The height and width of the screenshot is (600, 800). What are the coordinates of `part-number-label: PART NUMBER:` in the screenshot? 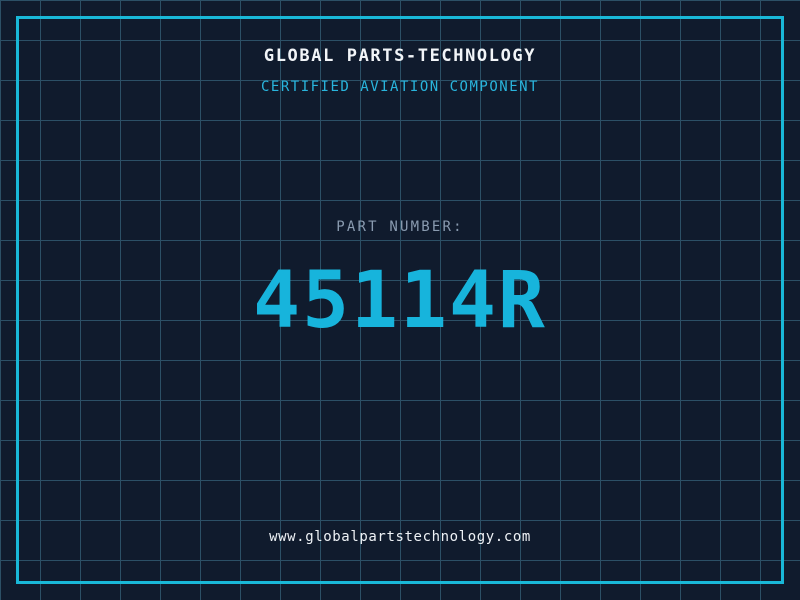 It's located at (400, 227).